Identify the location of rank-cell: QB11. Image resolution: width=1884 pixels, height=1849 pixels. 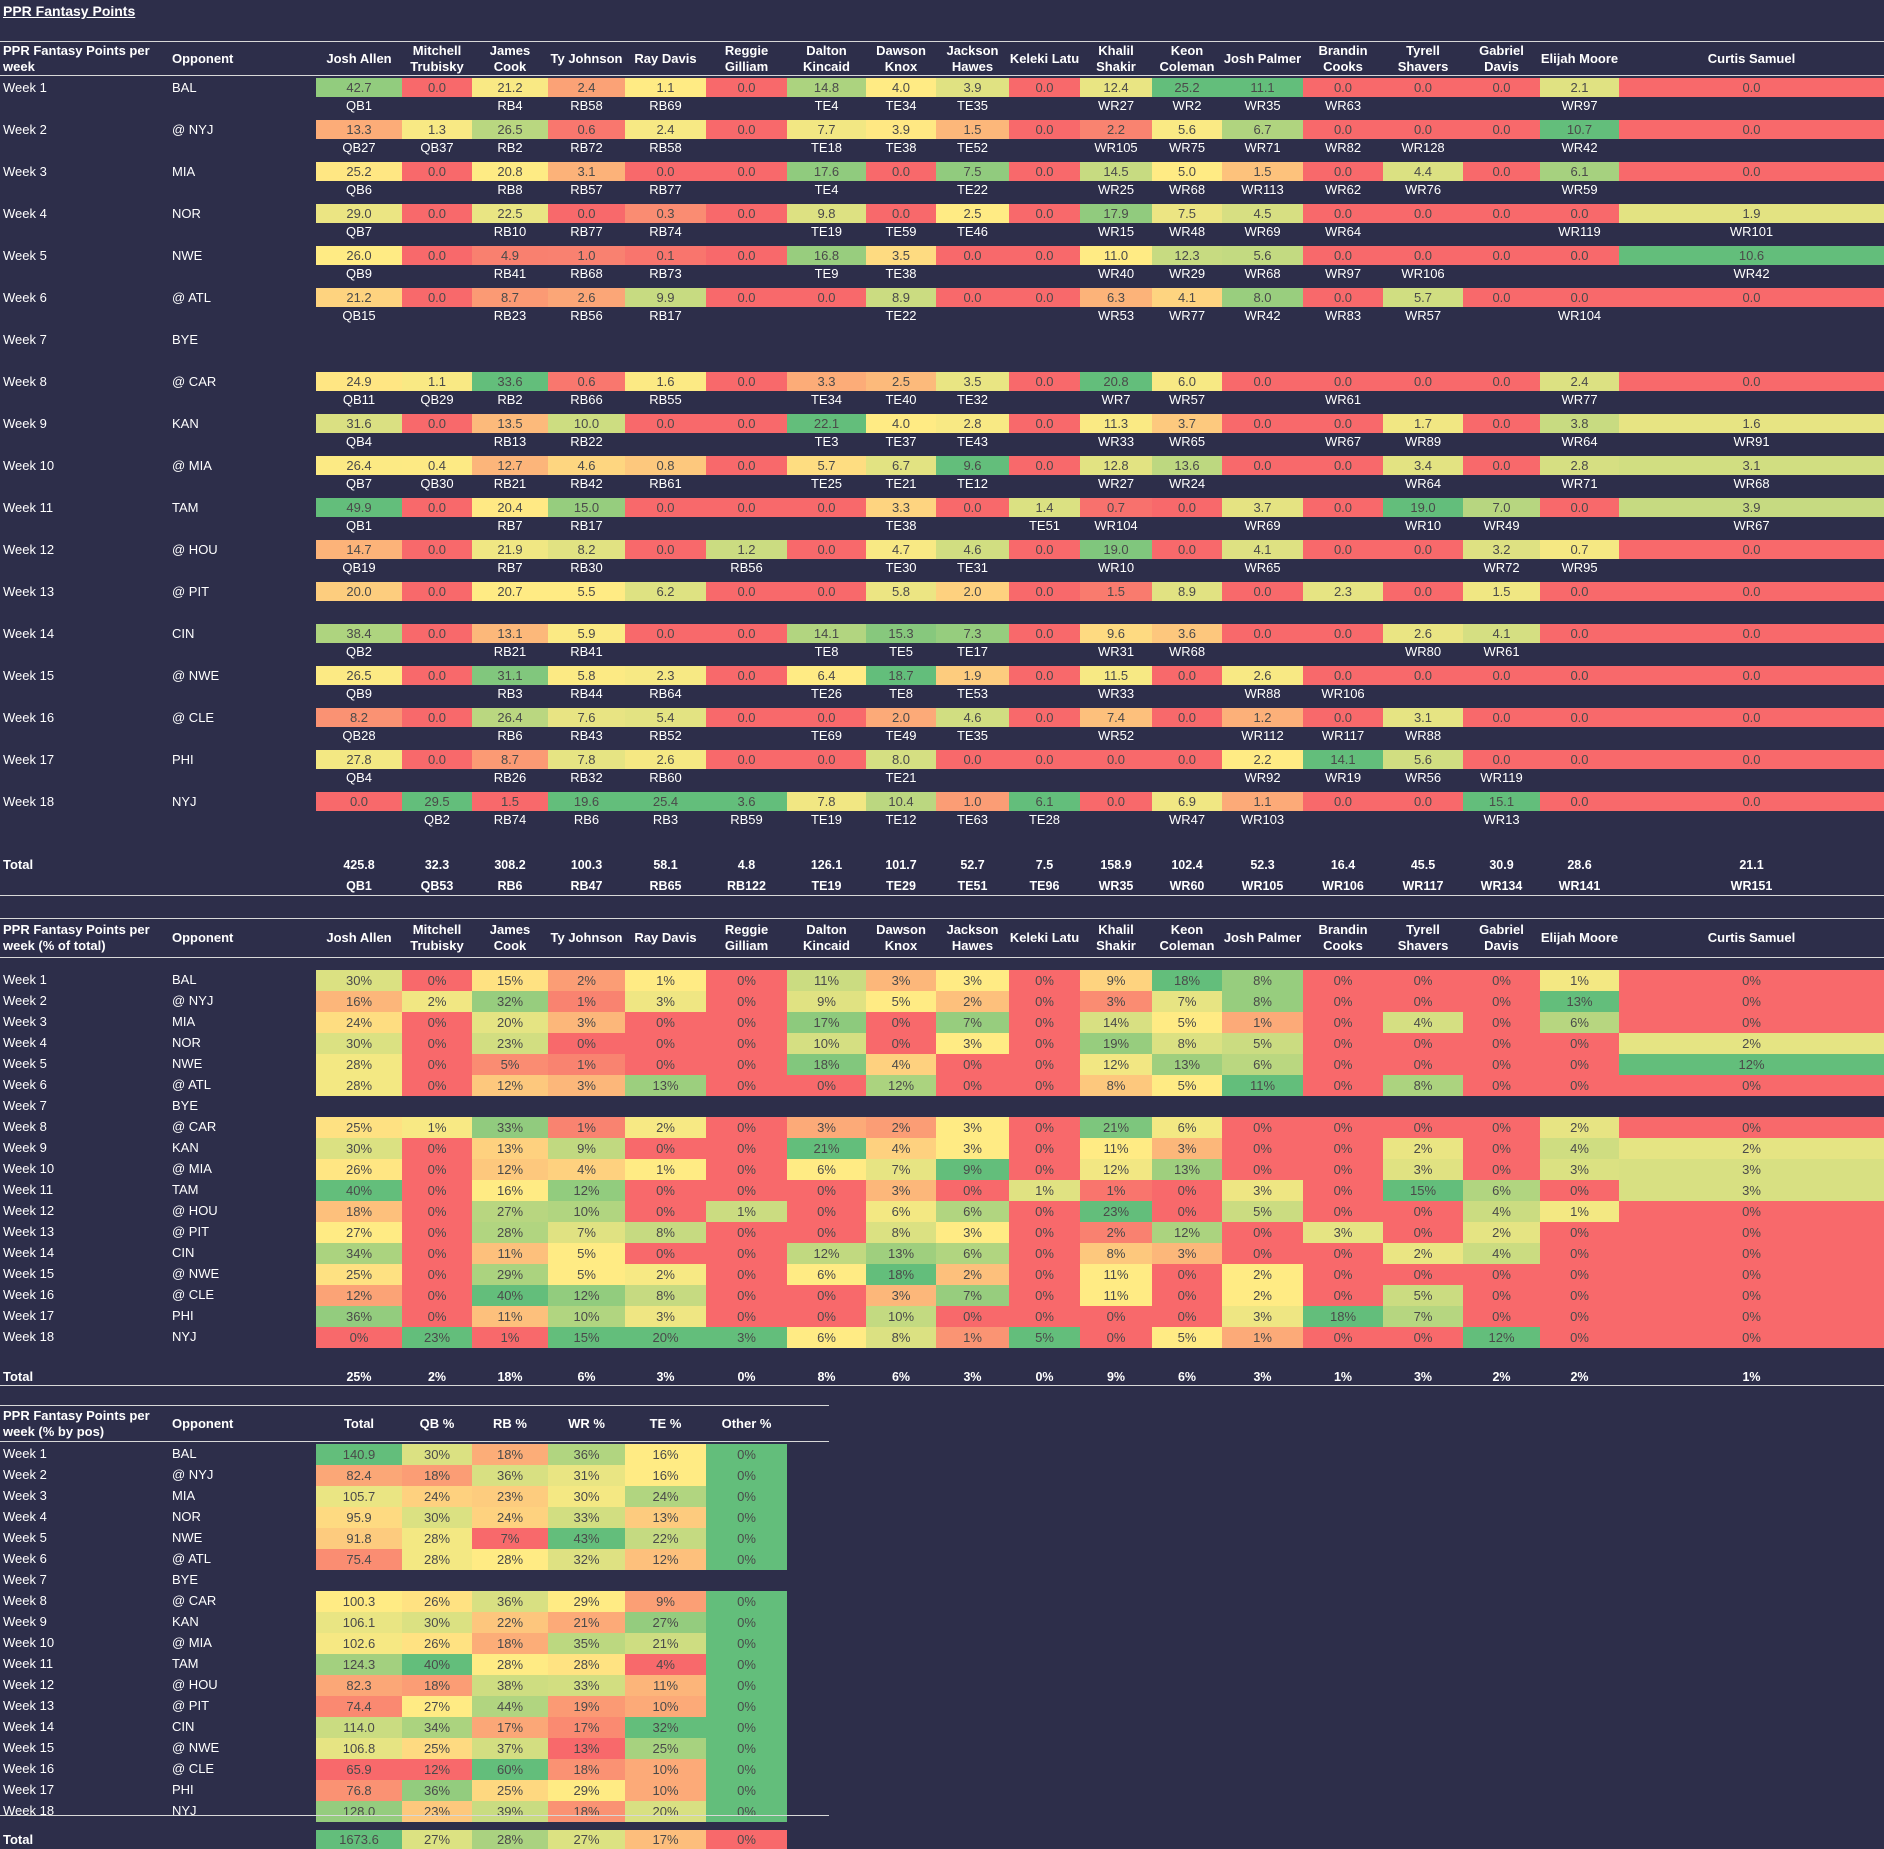
(359, 399).